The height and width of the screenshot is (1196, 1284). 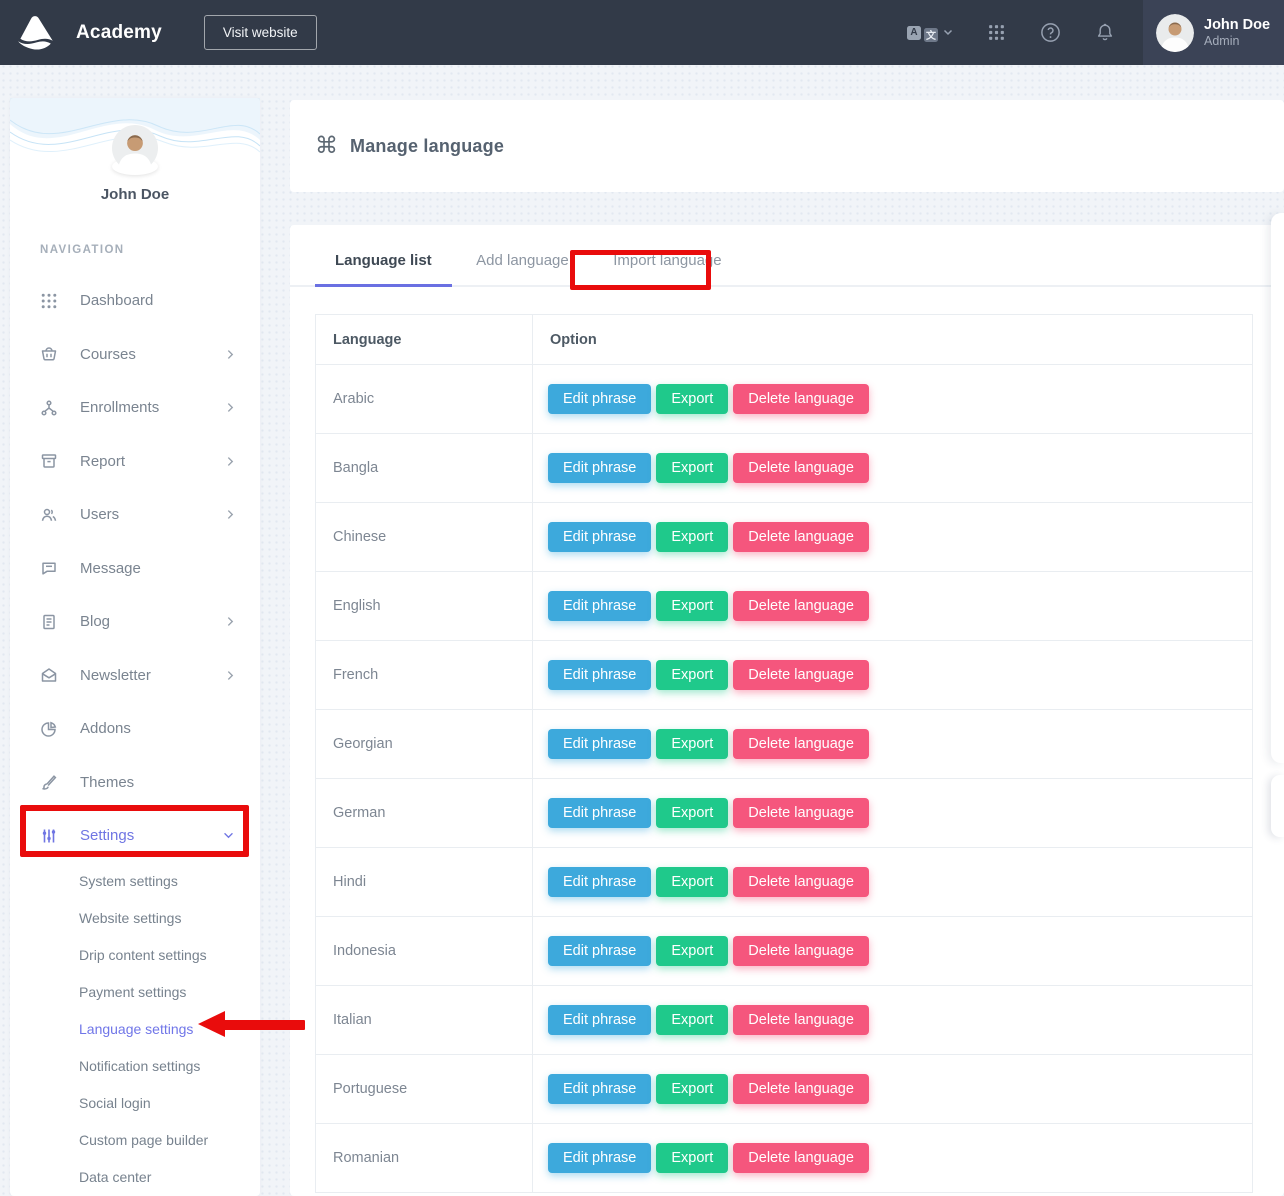 I want to click on dashboard-grid-icon, so click(x=49, y=301).